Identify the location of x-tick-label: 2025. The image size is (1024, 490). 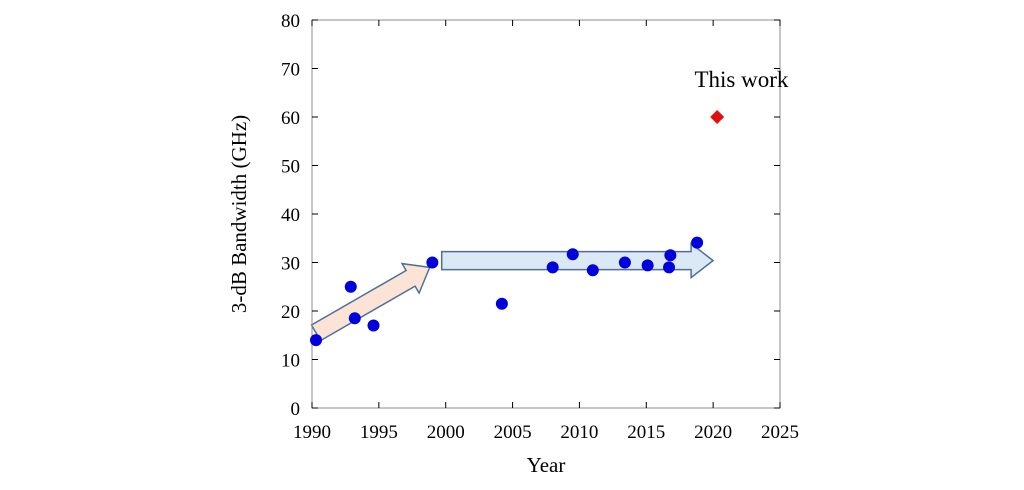
(780, 432).